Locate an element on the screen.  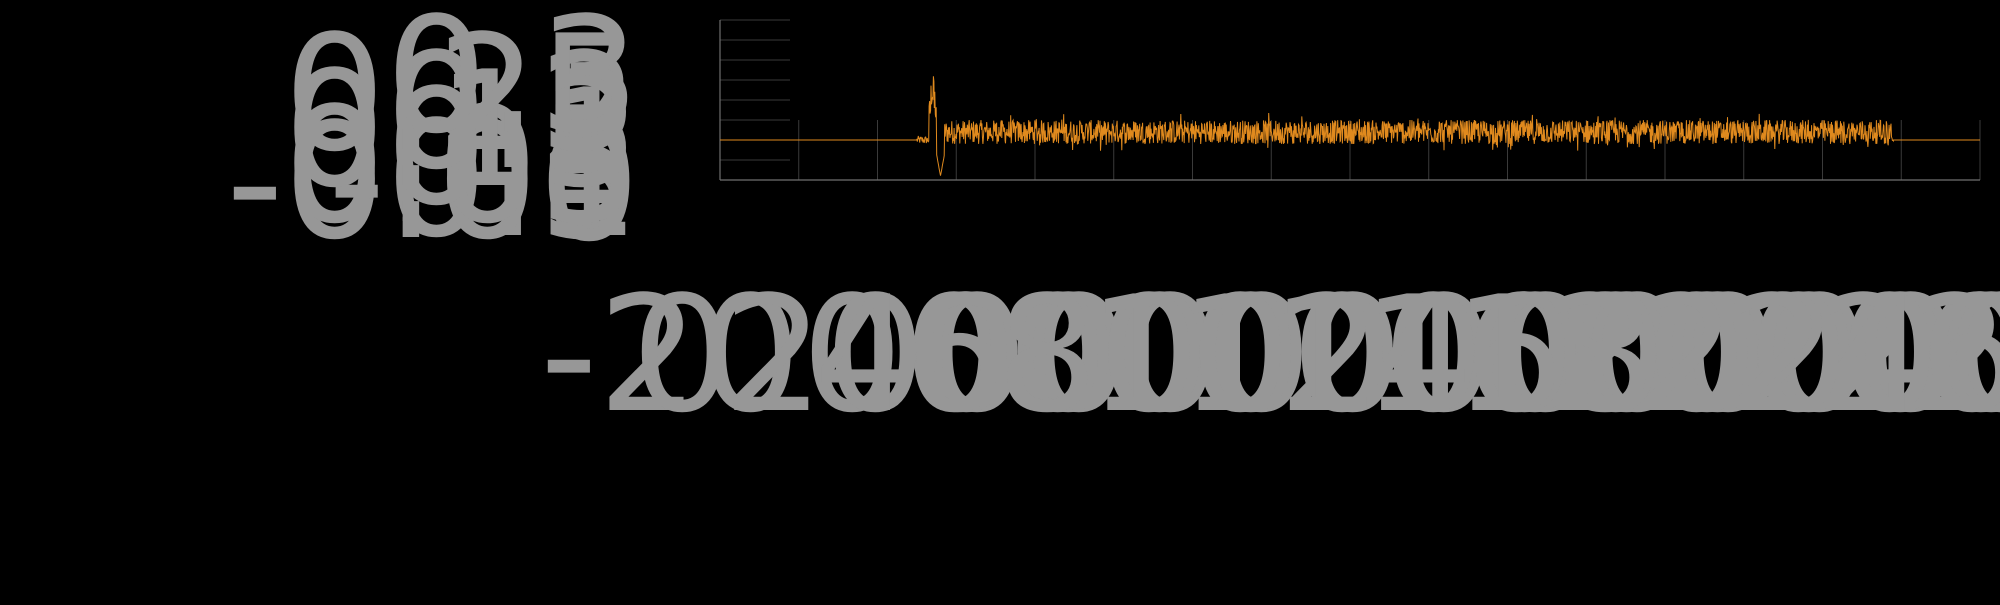
x-tick-label: 28000 is located at coordinates (1954, 354).